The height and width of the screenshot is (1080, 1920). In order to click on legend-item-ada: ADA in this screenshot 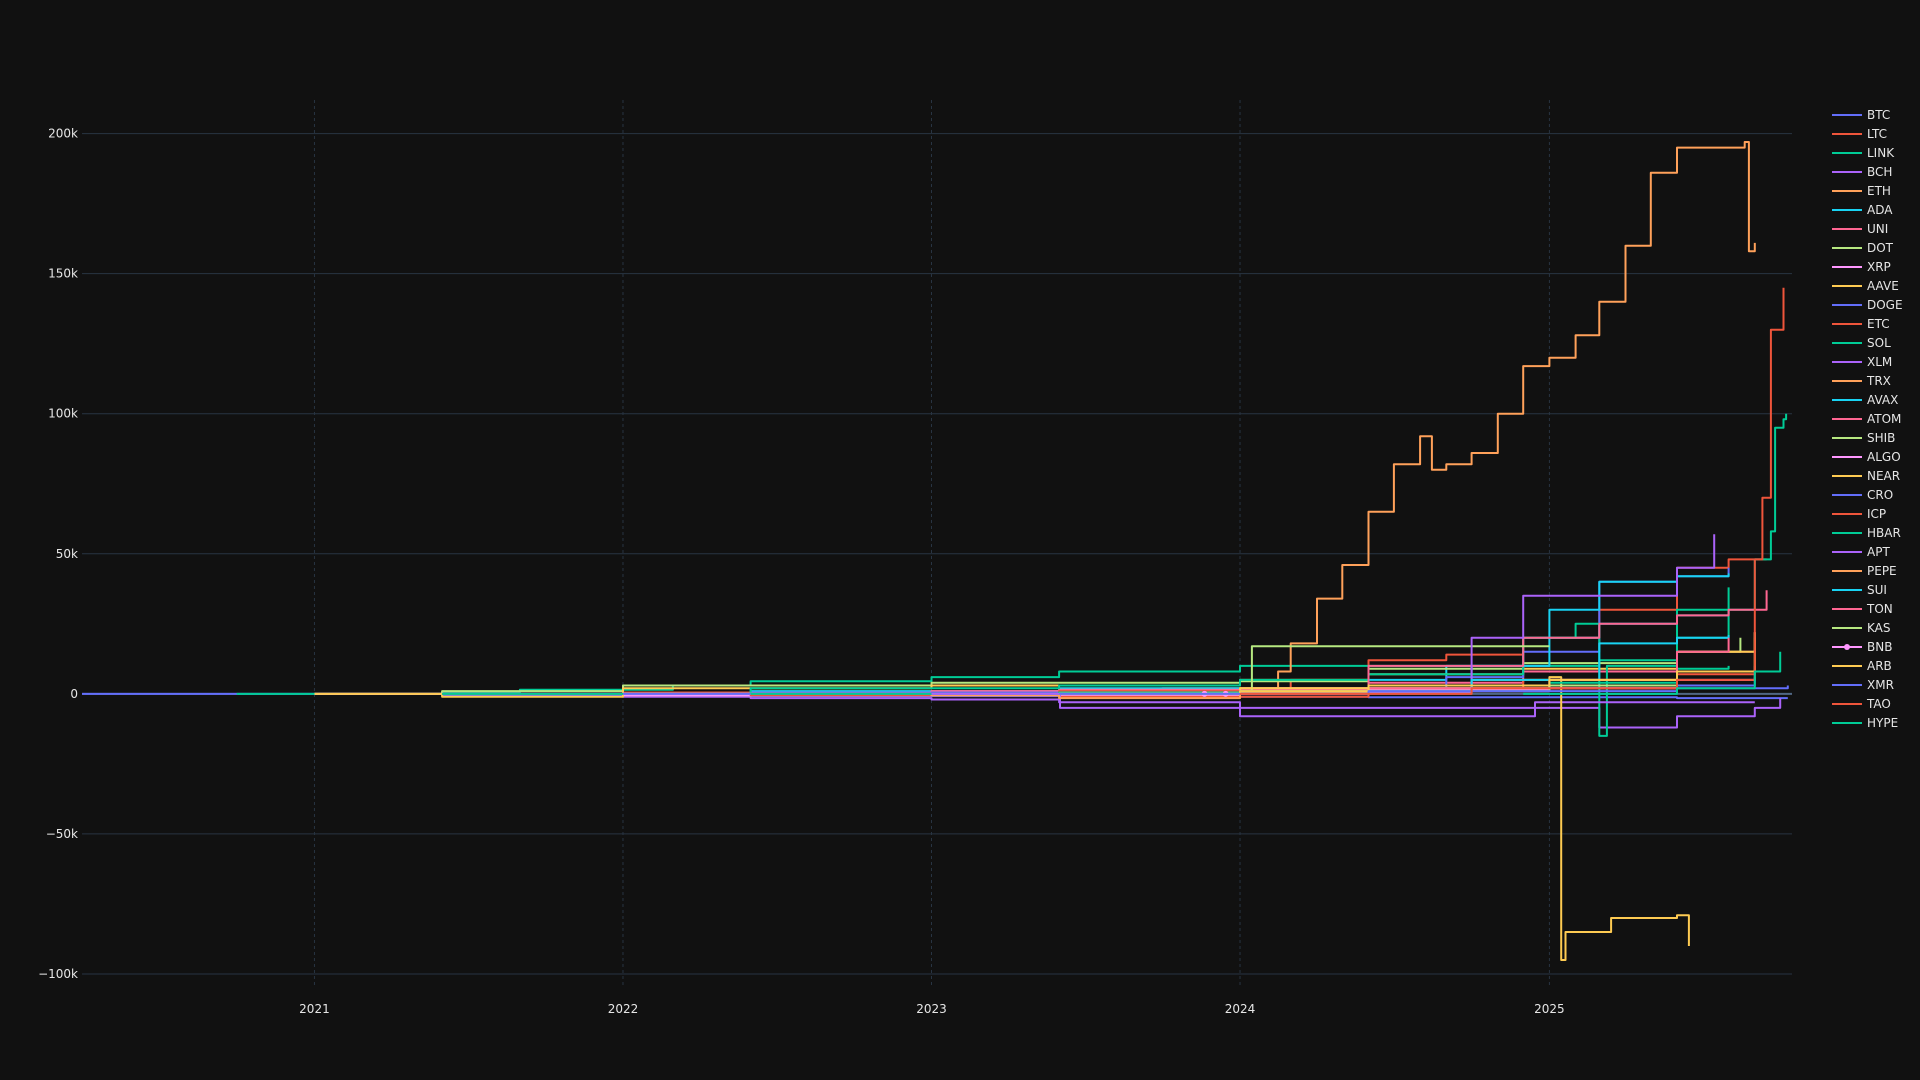, I will do `click(1862, 210)`.